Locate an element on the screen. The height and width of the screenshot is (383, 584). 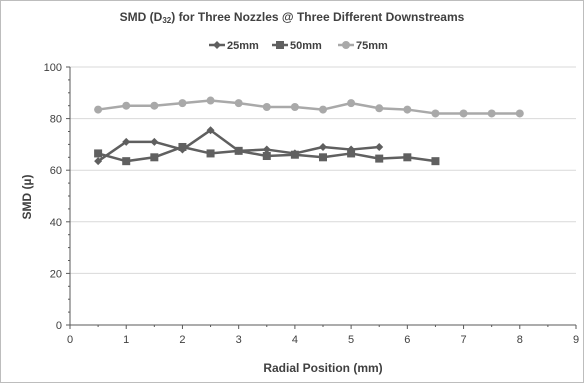
x-tick-label-5: 5 is located at coordinates (351, 340).